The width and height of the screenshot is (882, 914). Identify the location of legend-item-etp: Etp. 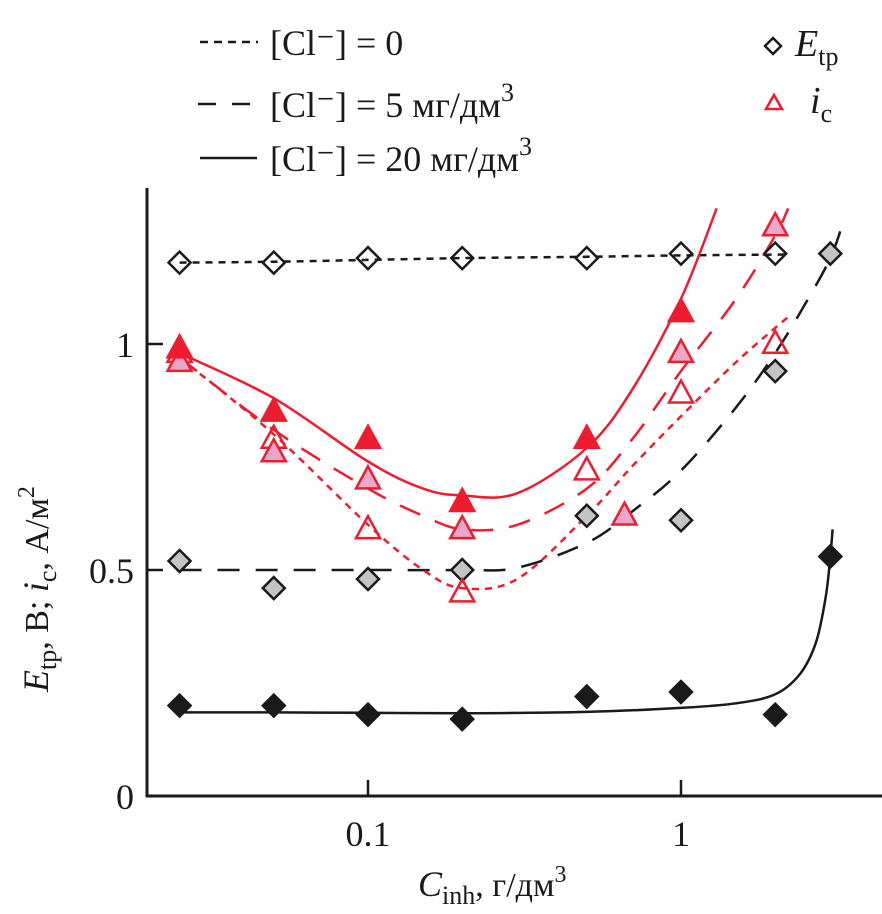
(800, 47).